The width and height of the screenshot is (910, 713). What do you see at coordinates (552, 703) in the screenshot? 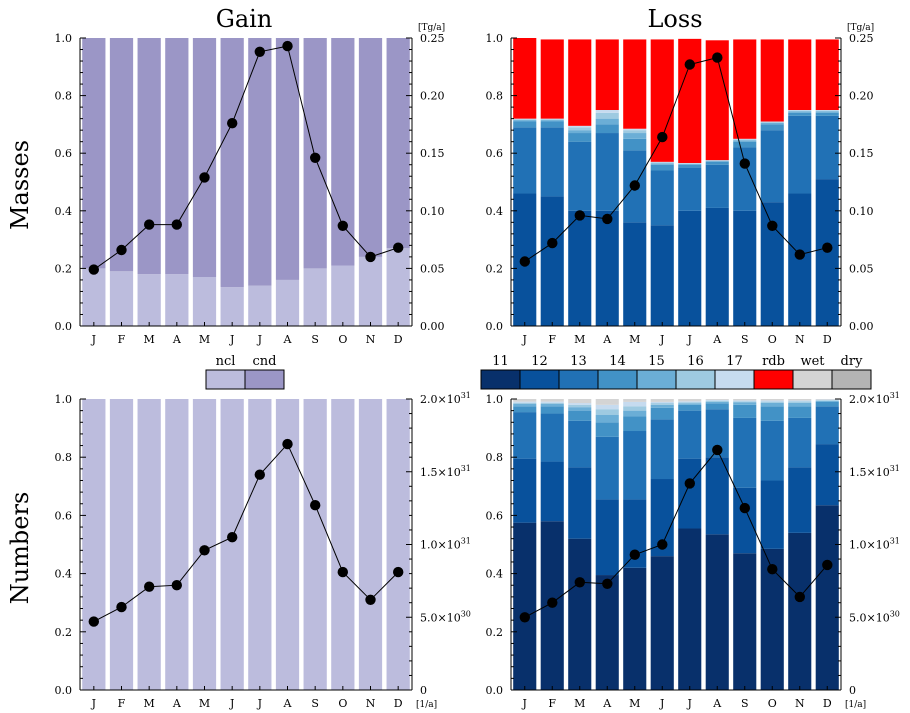
I see `month-label: F` at bounding box center [552, 703].